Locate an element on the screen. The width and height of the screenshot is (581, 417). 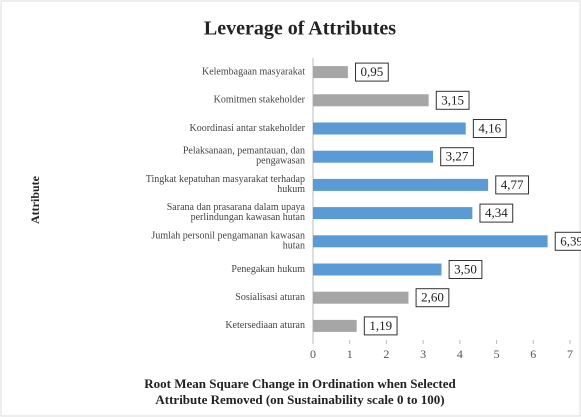
x-tick-label: 4 is located at coordinates (460, 354).